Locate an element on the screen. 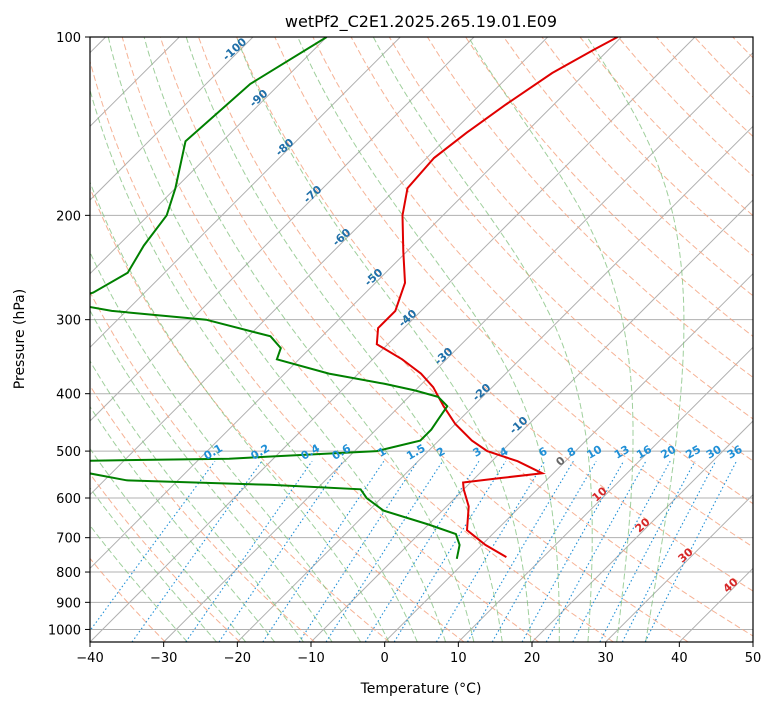 The height and width of the screenshot is (708, 775). x-tick-label: 50 is located at coordinates (753, 658).